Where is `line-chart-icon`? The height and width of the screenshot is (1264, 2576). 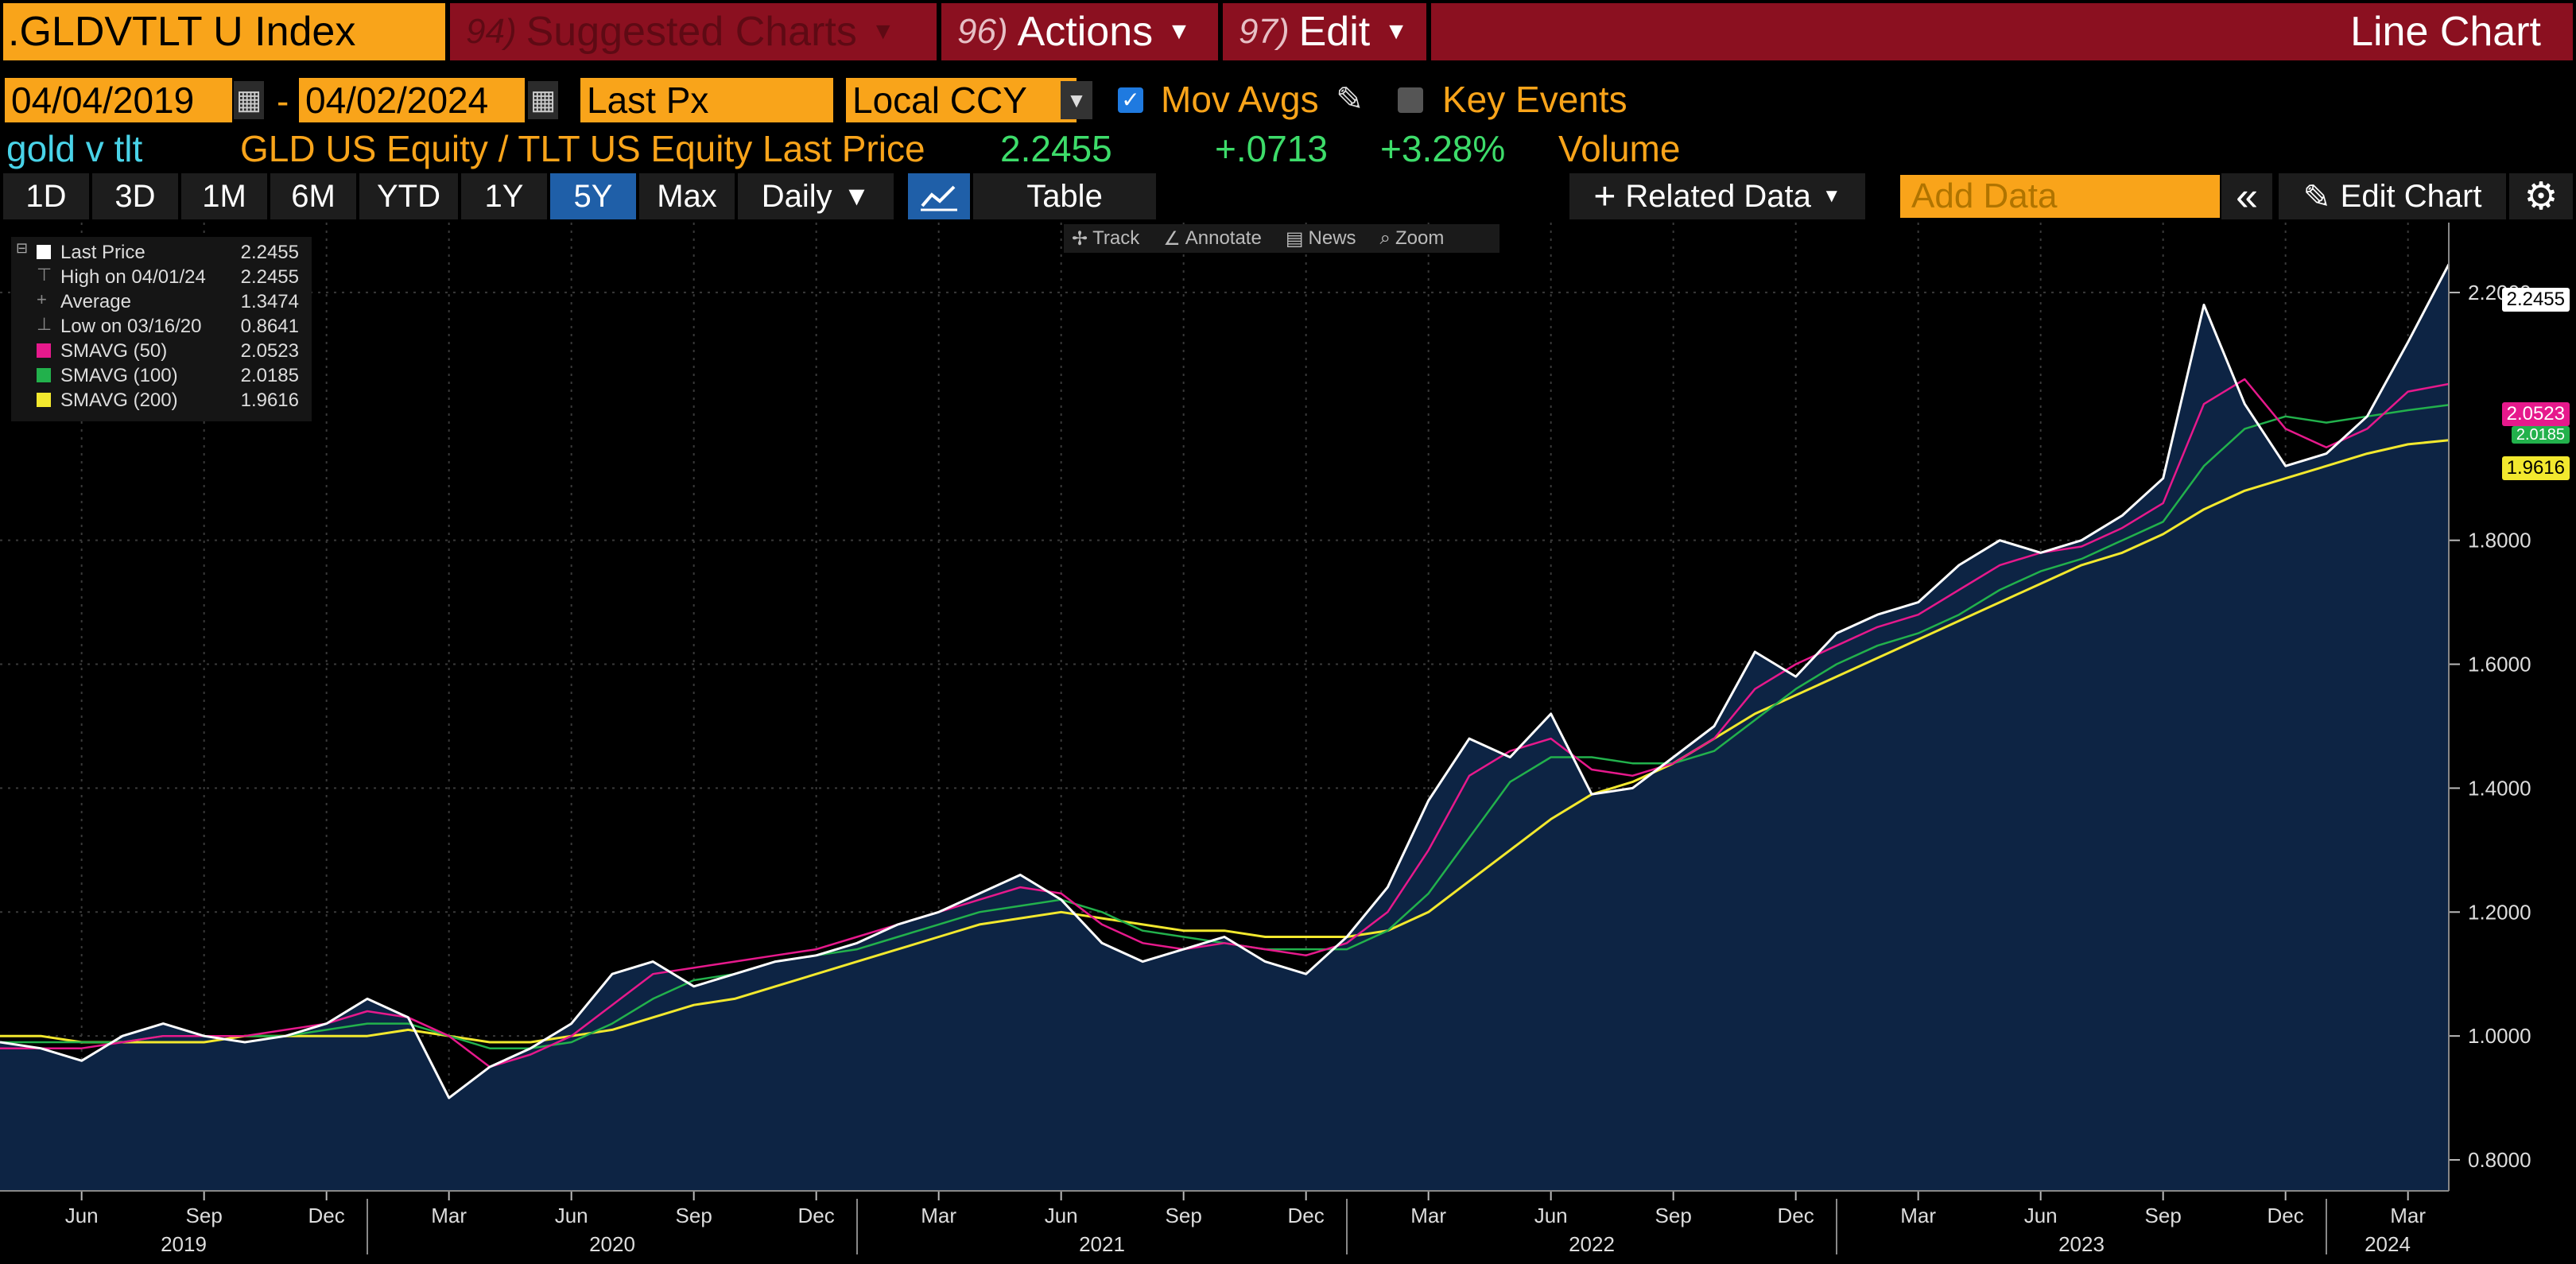
line-chart-icon is located at coordinates (939, 196).